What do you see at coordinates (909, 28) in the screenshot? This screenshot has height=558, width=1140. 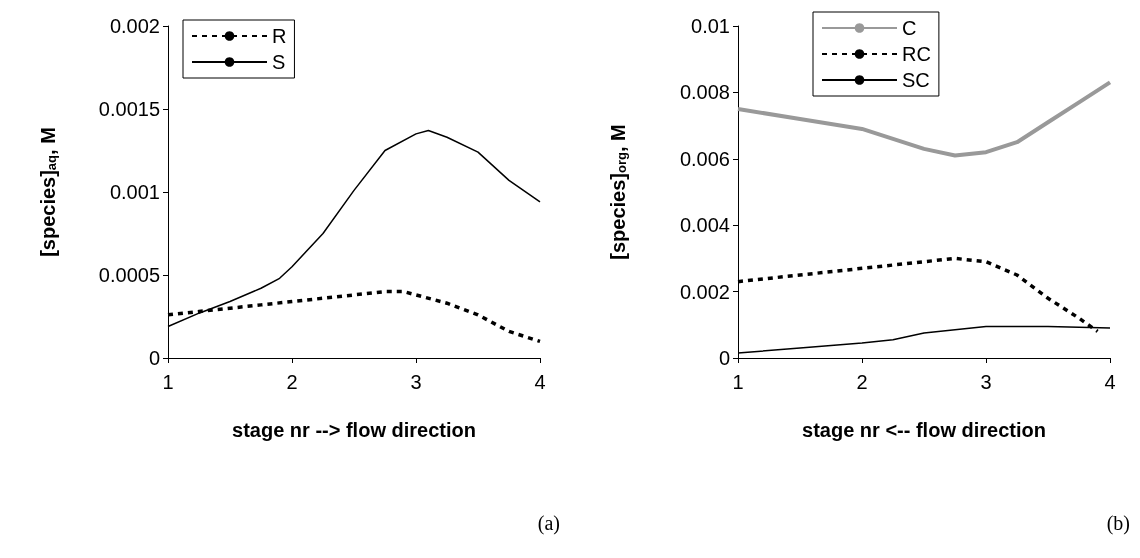 I see `legend-label: C` at bounding box center [909, 28].